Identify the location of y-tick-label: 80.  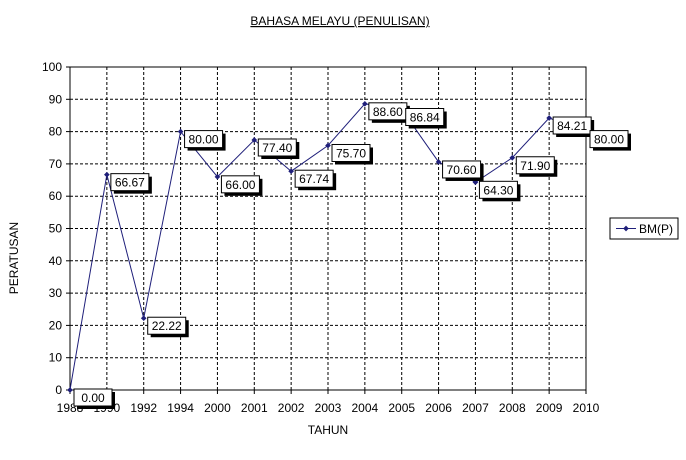
(56, 132).